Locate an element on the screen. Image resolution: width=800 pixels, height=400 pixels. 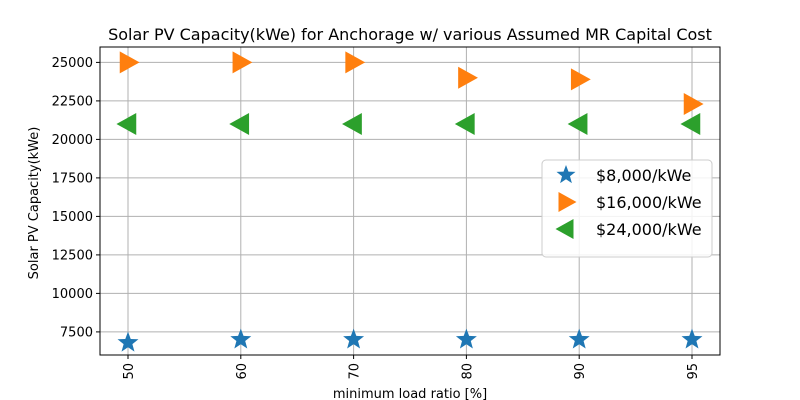
y-tick-label: 12500 is located at coordinates (72, 255).